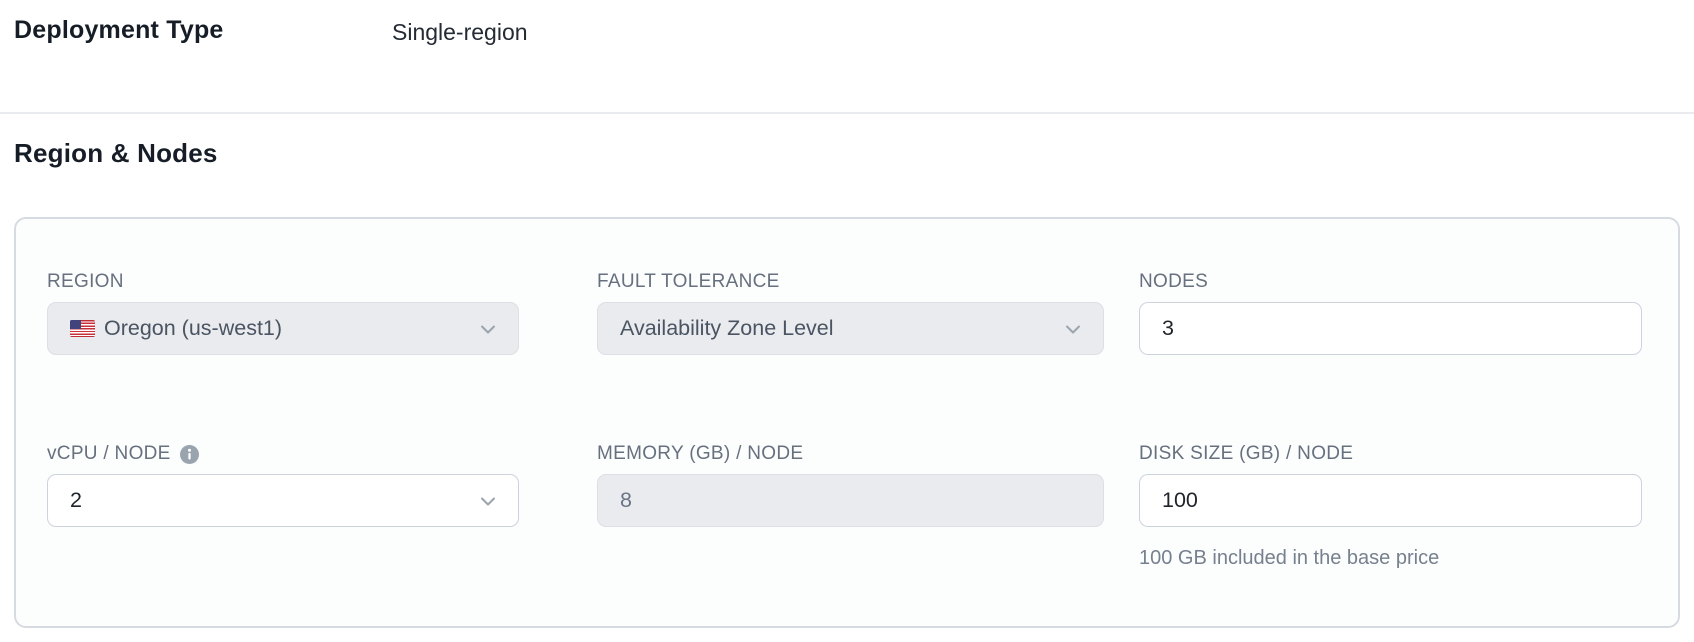  I want to click on nodes-label: NODES, so click(1174, 281).